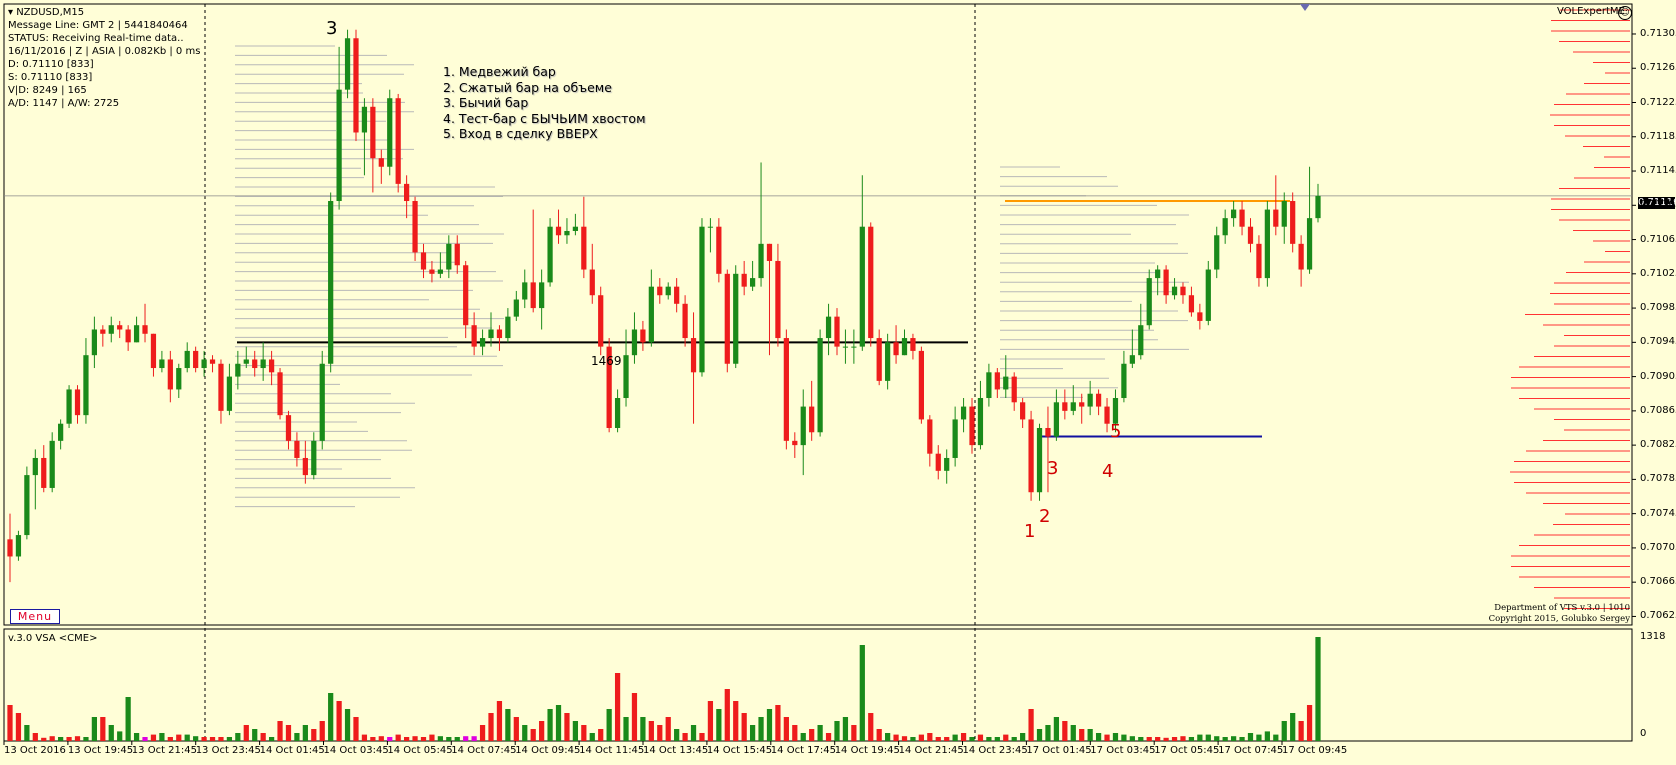 This screenshot has height=765, width=1676. What do you see at coordinates (12, 12) in the screenshot?
I see `dropdown-triangle-icon: ▾` at bounding box center [12, 12].